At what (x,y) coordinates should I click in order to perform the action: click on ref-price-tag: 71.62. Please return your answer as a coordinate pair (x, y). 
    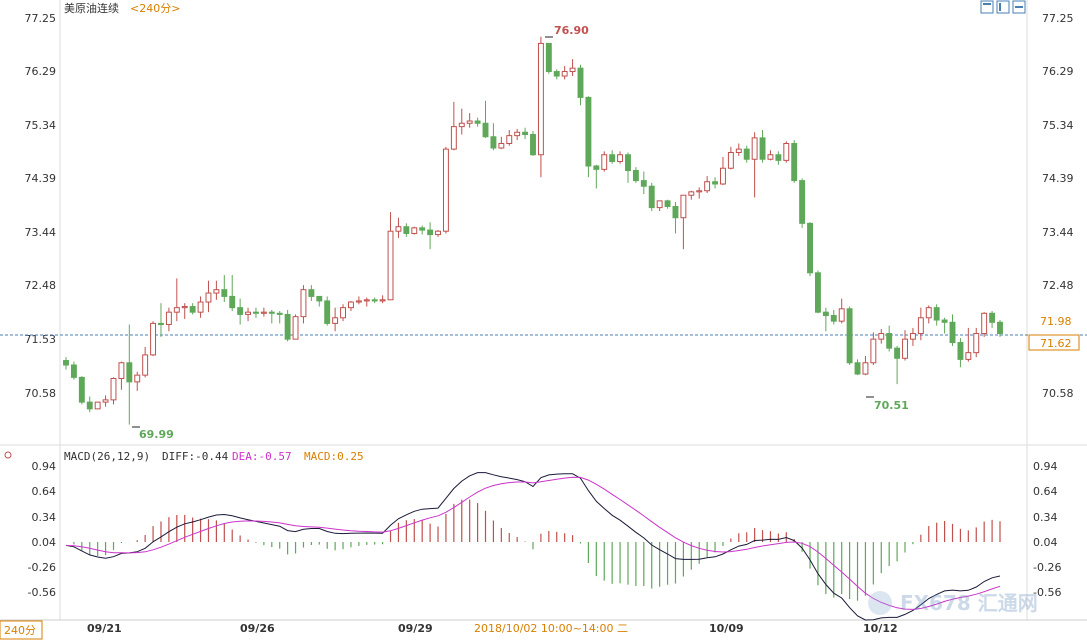
    Looking at the image, I should click on (1056, 343).